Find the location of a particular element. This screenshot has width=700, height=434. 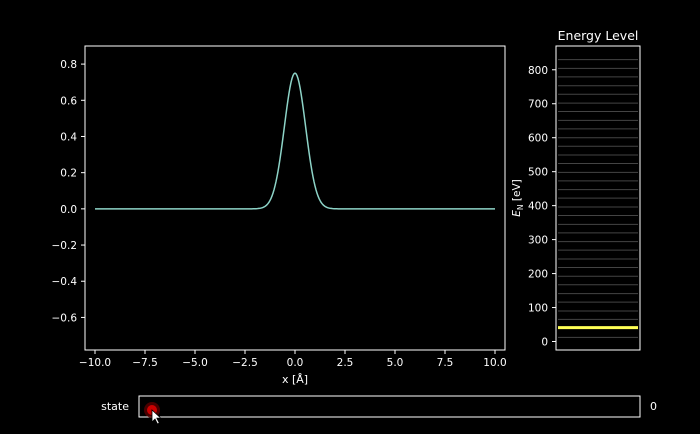

state-slider-label: state is located at coordinates (115, 406).